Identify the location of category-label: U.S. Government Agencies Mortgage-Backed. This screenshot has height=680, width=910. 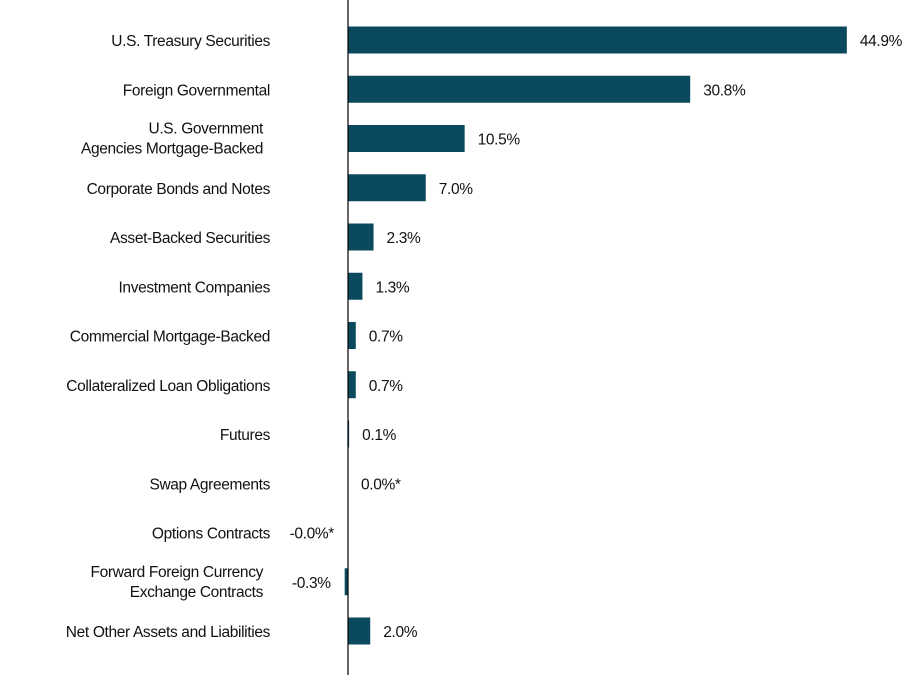
(172, 139).